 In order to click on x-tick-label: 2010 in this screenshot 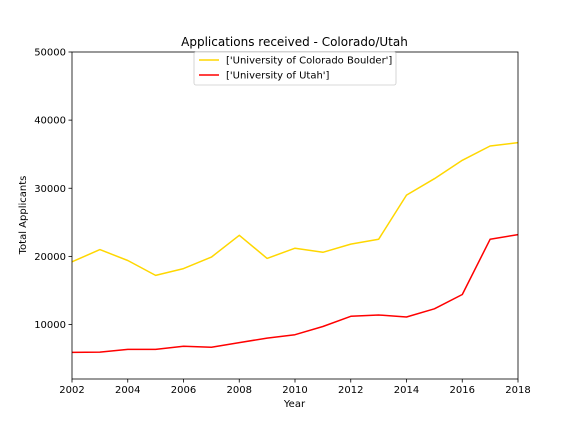, I will do `click(294, 390)`.